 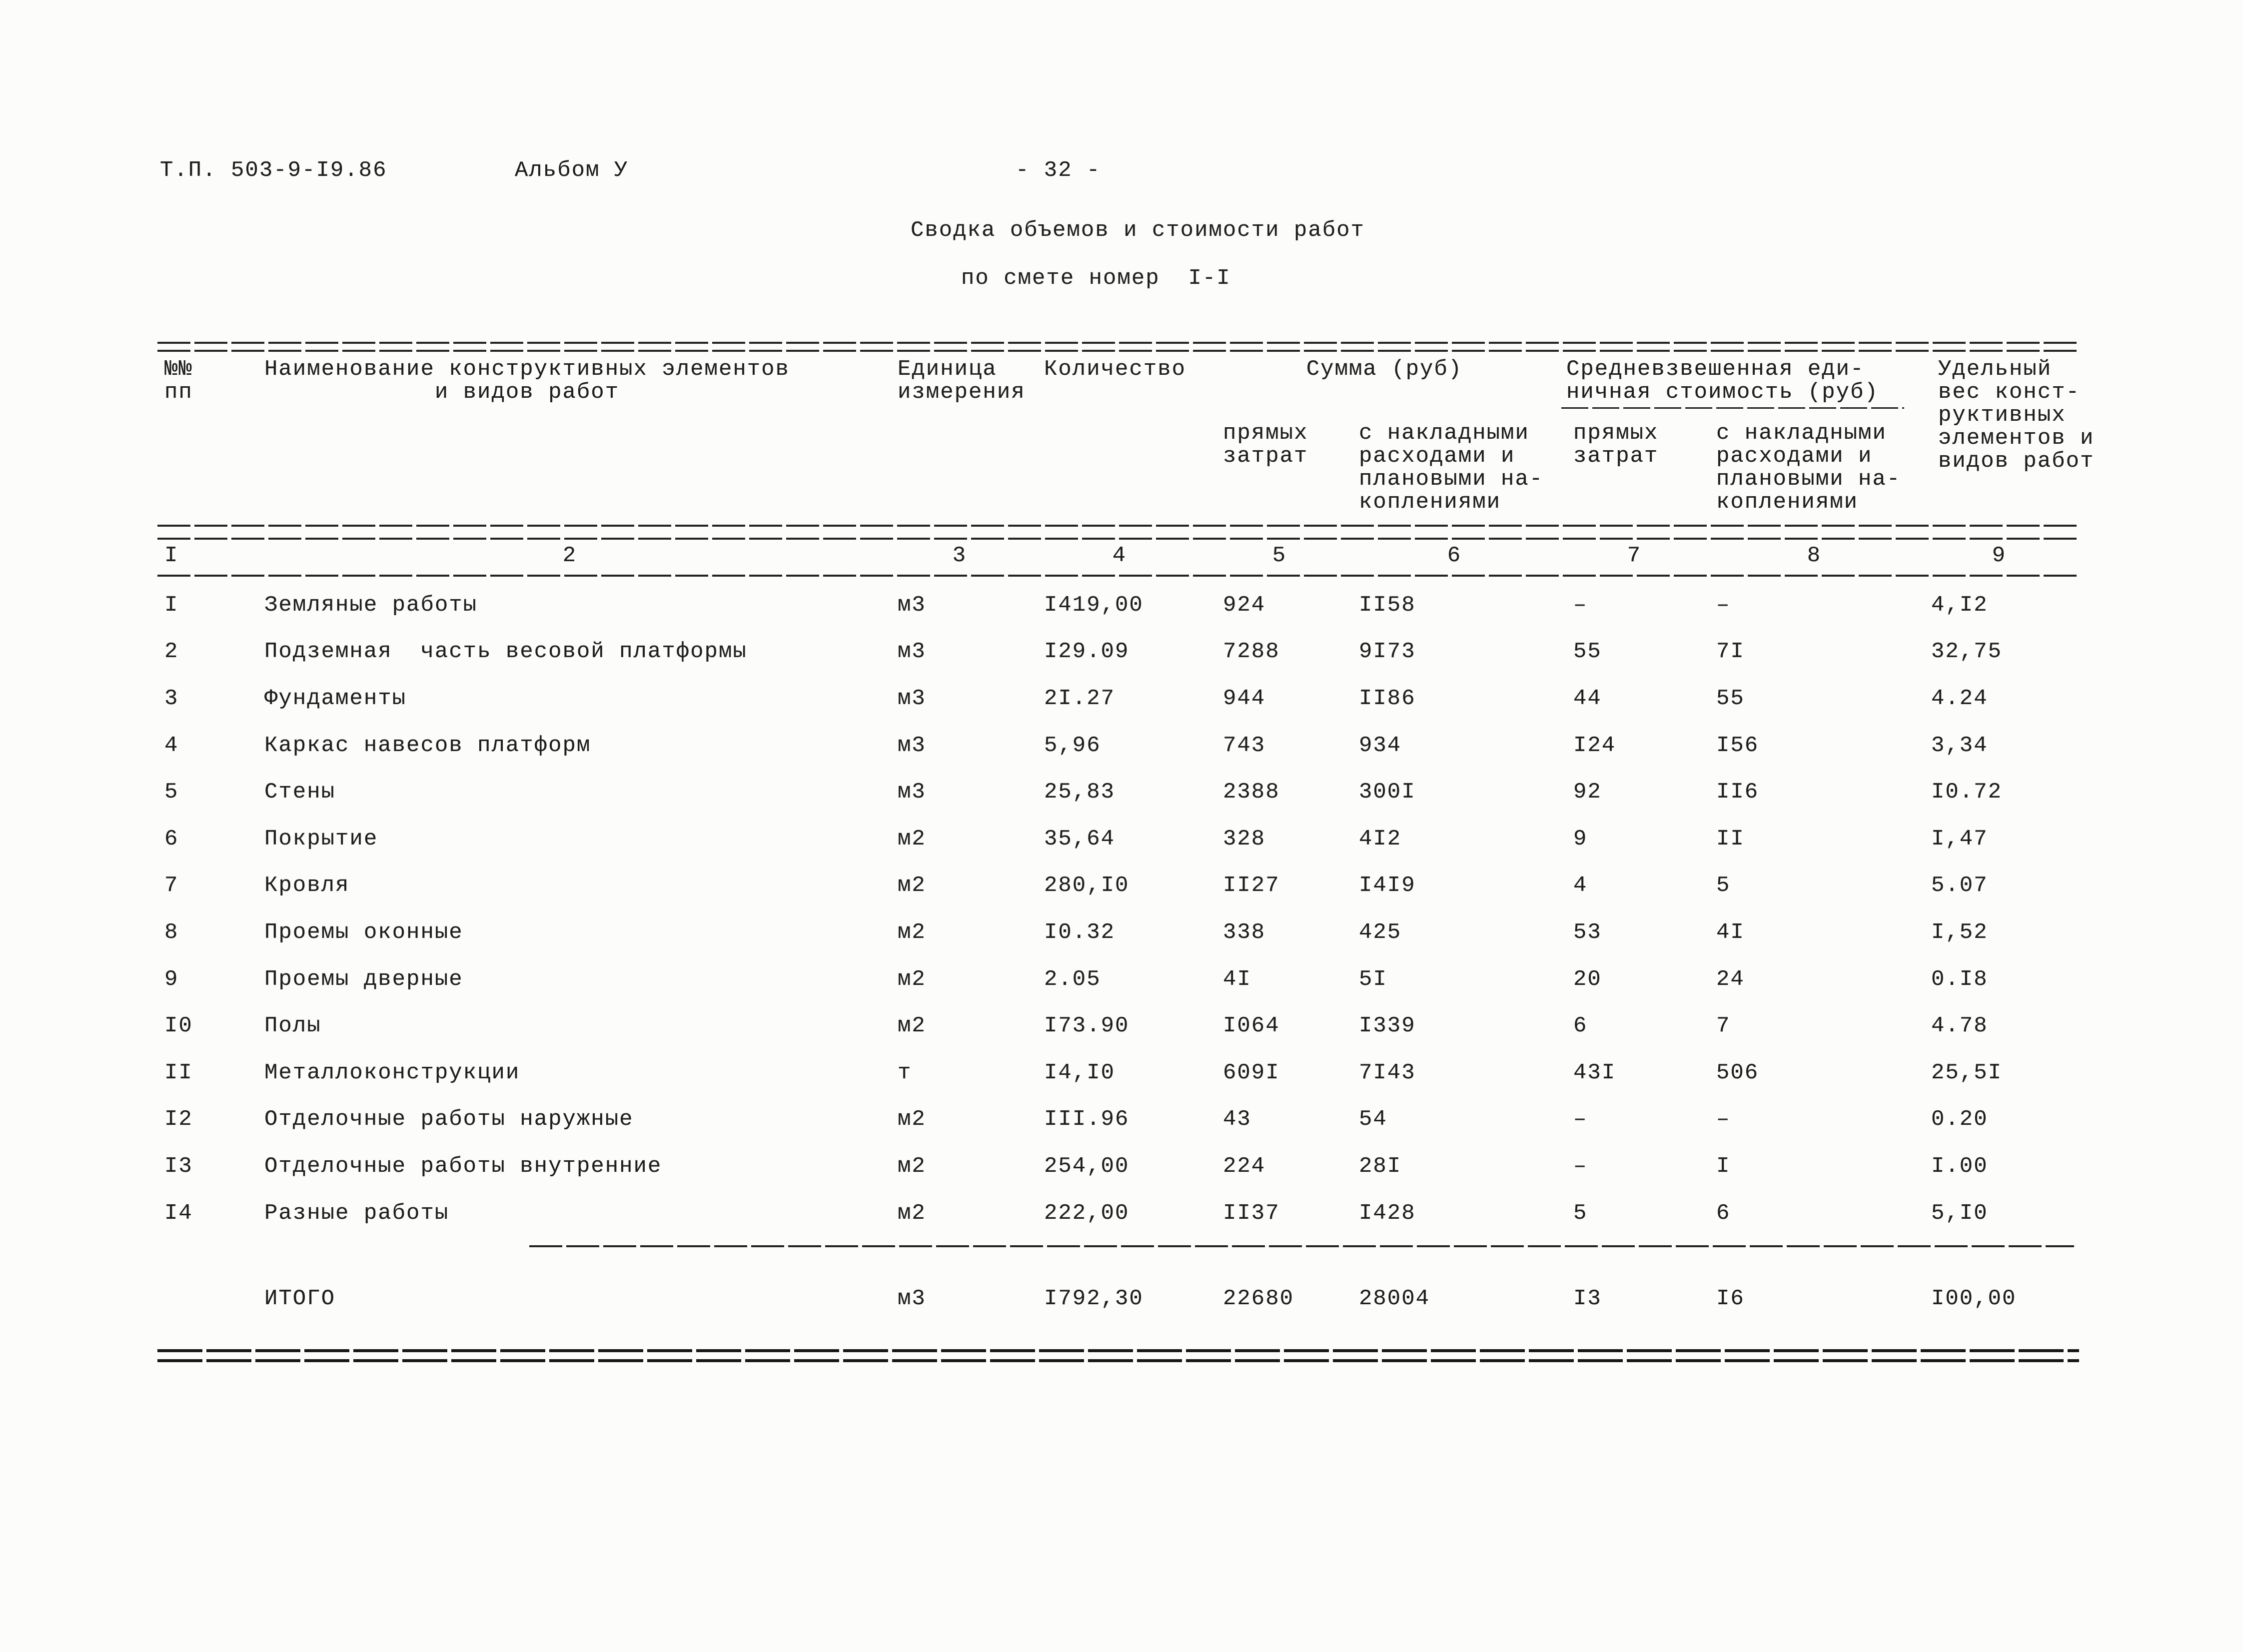 I want to click on album-label: Альбом У, so click(x=572, y=170).